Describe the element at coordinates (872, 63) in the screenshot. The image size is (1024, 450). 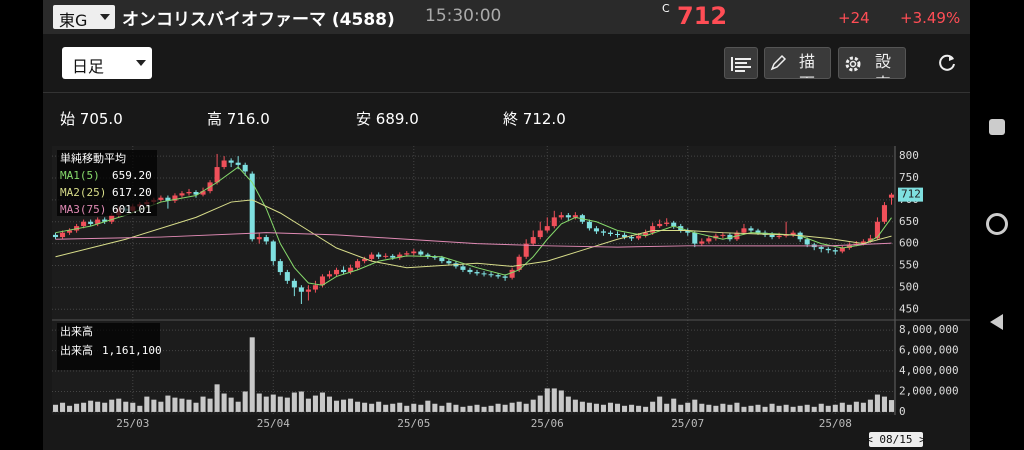
I see `settings-button: 設定` at that location.